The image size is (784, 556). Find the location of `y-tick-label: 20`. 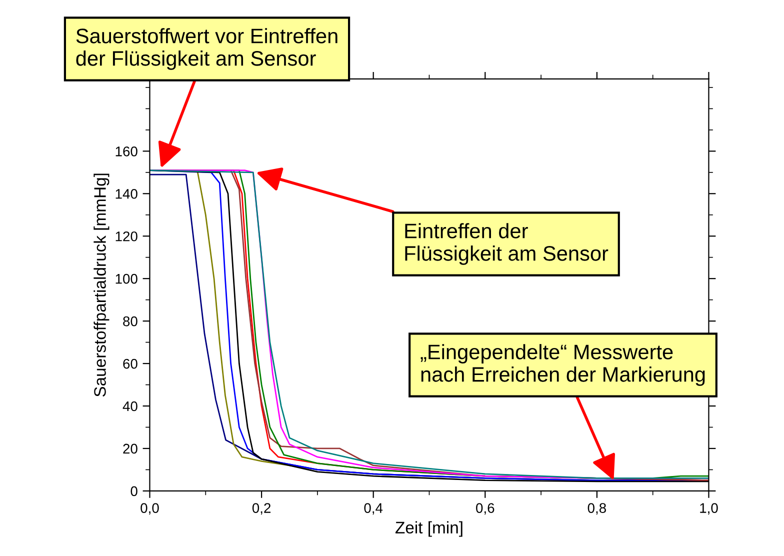

y-tick-label: 20 is located at coordinates (130, 449).